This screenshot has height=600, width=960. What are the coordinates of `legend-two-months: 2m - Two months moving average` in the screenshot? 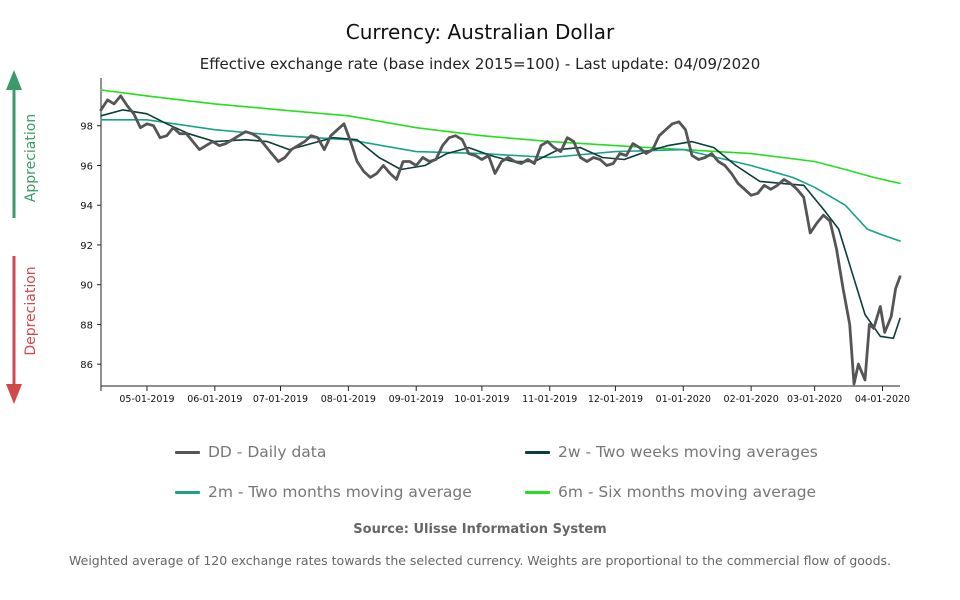 It's located at (323, 492).